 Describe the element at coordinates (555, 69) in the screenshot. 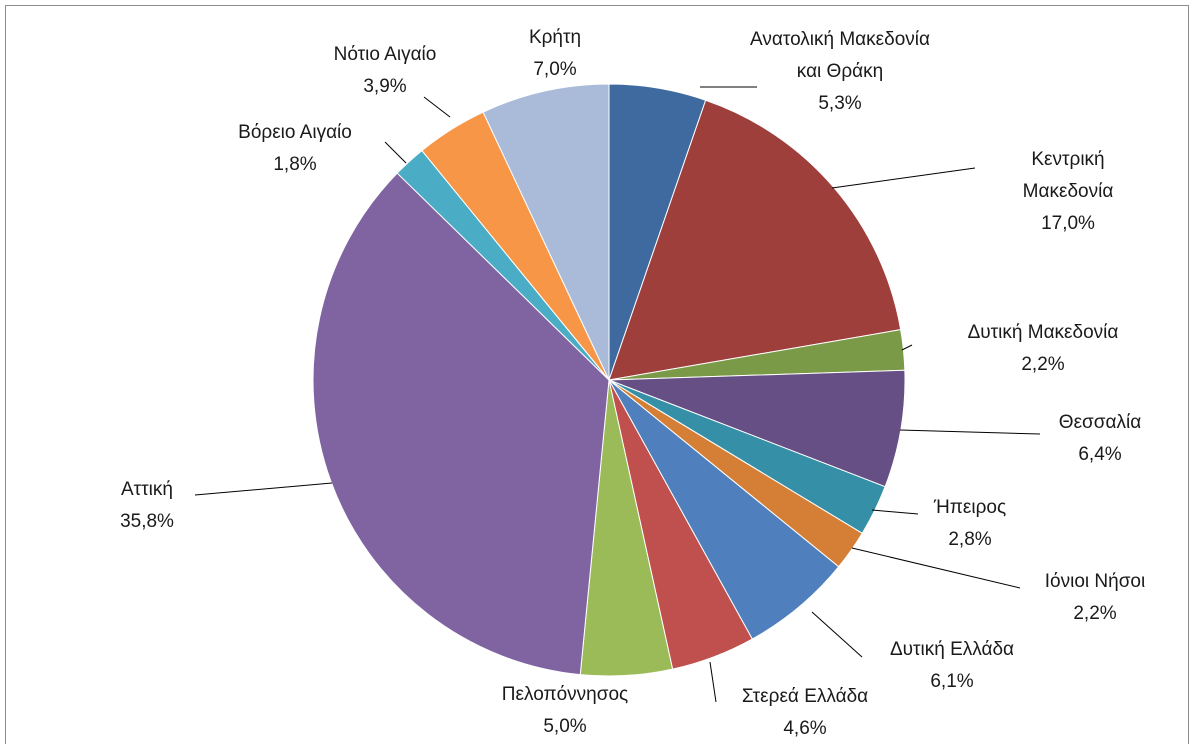

I see `value-label: 7,0%` at that location.